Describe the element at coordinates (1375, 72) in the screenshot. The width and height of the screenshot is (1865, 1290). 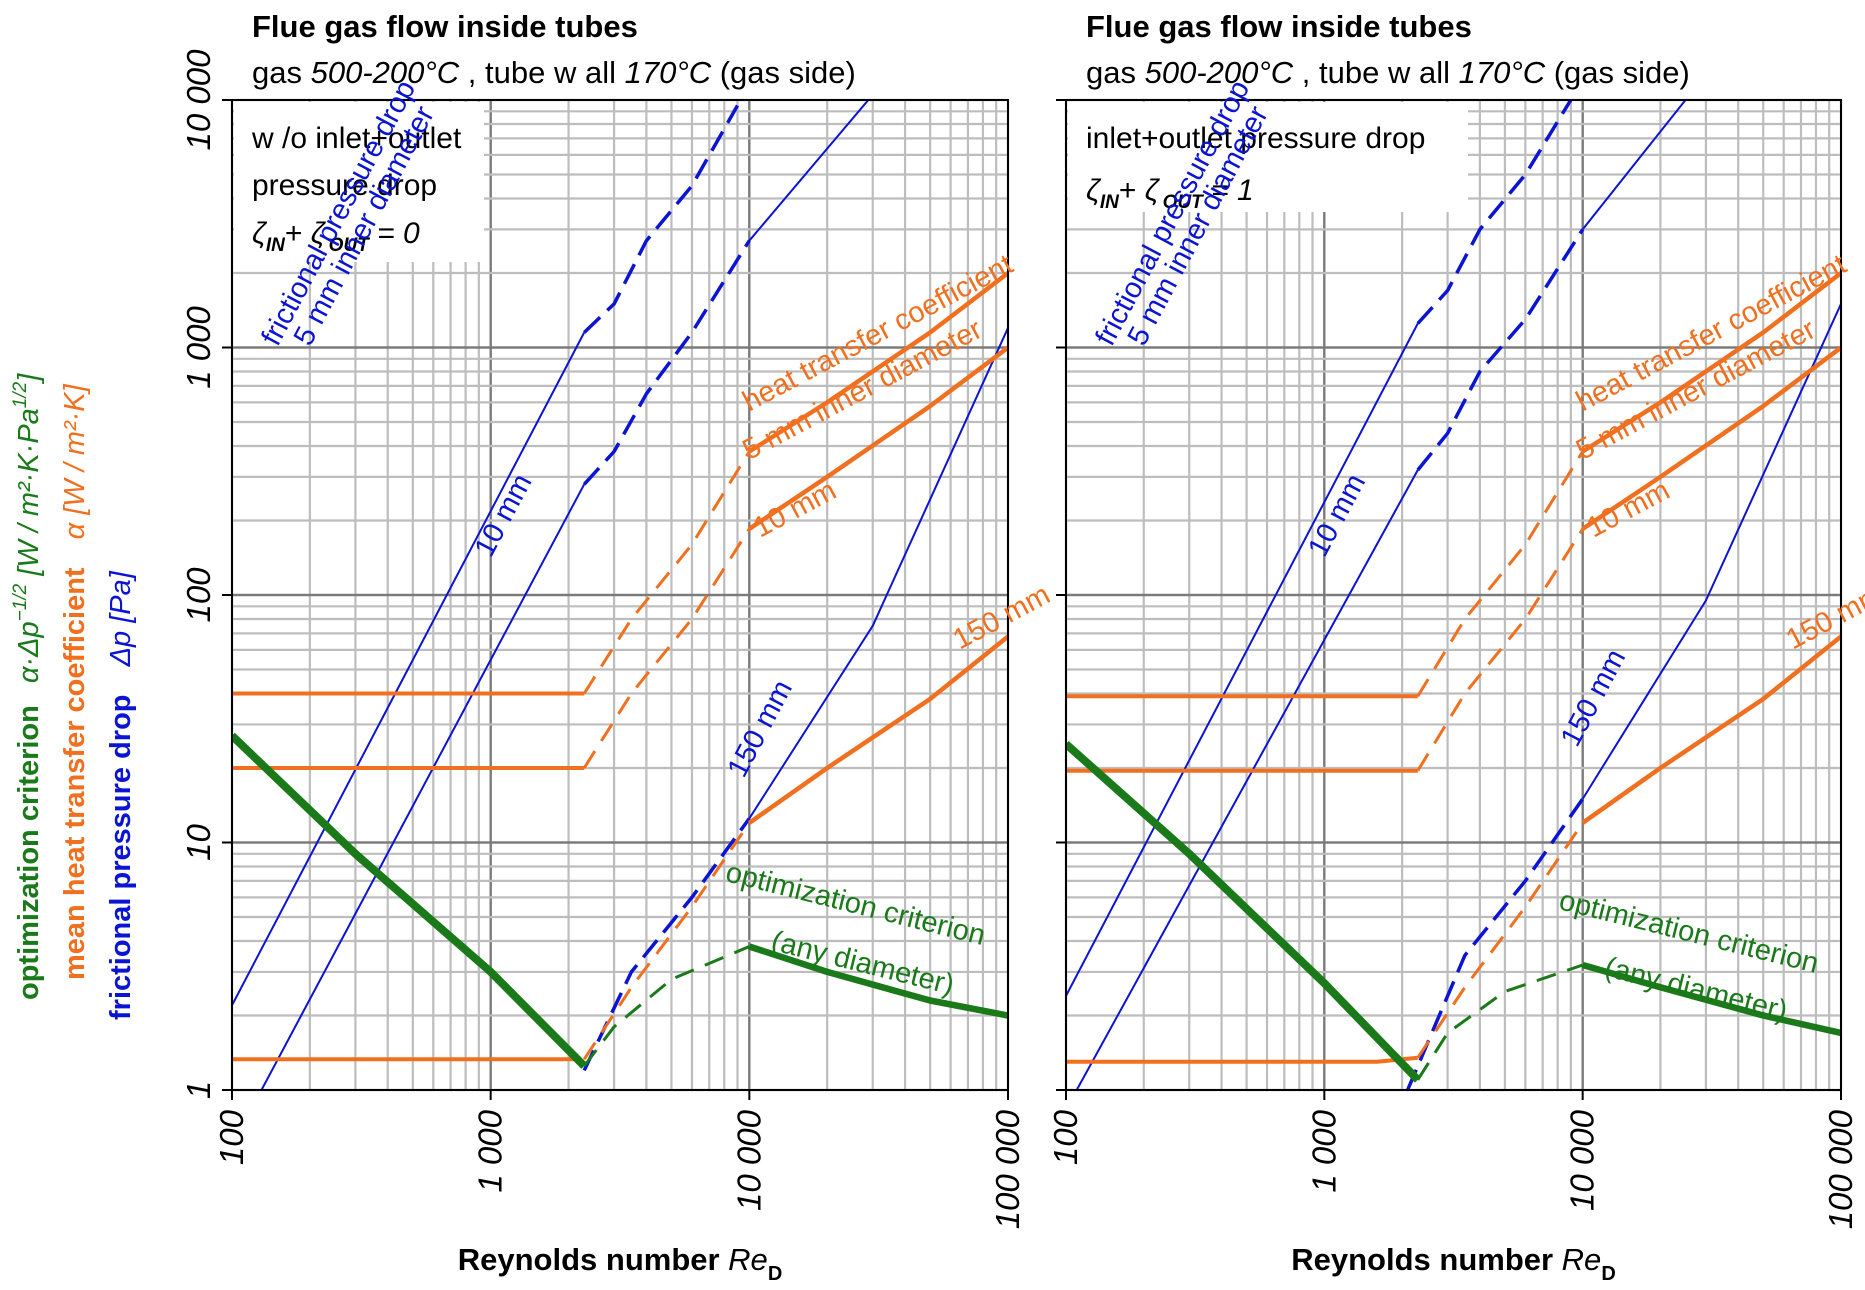
I see `subtitle-part-c: , tube w all` at that location.